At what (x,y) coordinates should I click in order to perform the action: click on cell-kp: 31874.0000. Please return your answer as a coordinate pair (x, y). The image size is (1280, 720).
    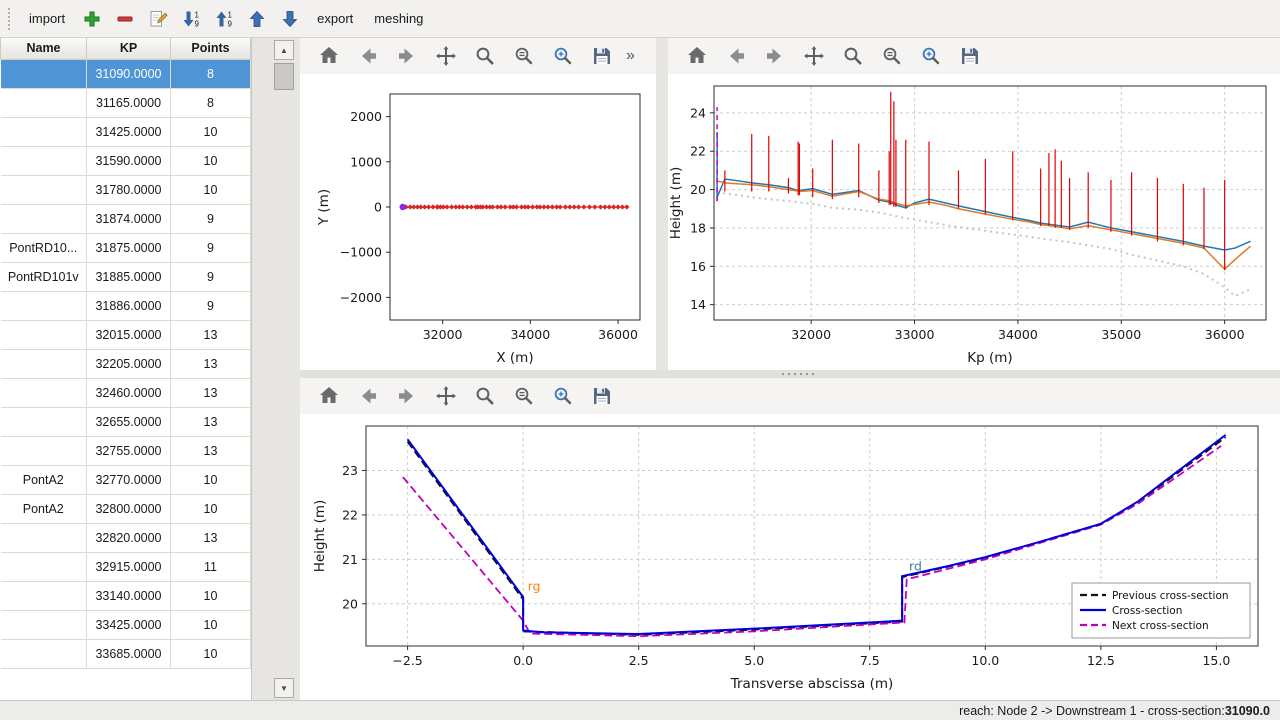
    Looking at the image, I should click on (128, 219).